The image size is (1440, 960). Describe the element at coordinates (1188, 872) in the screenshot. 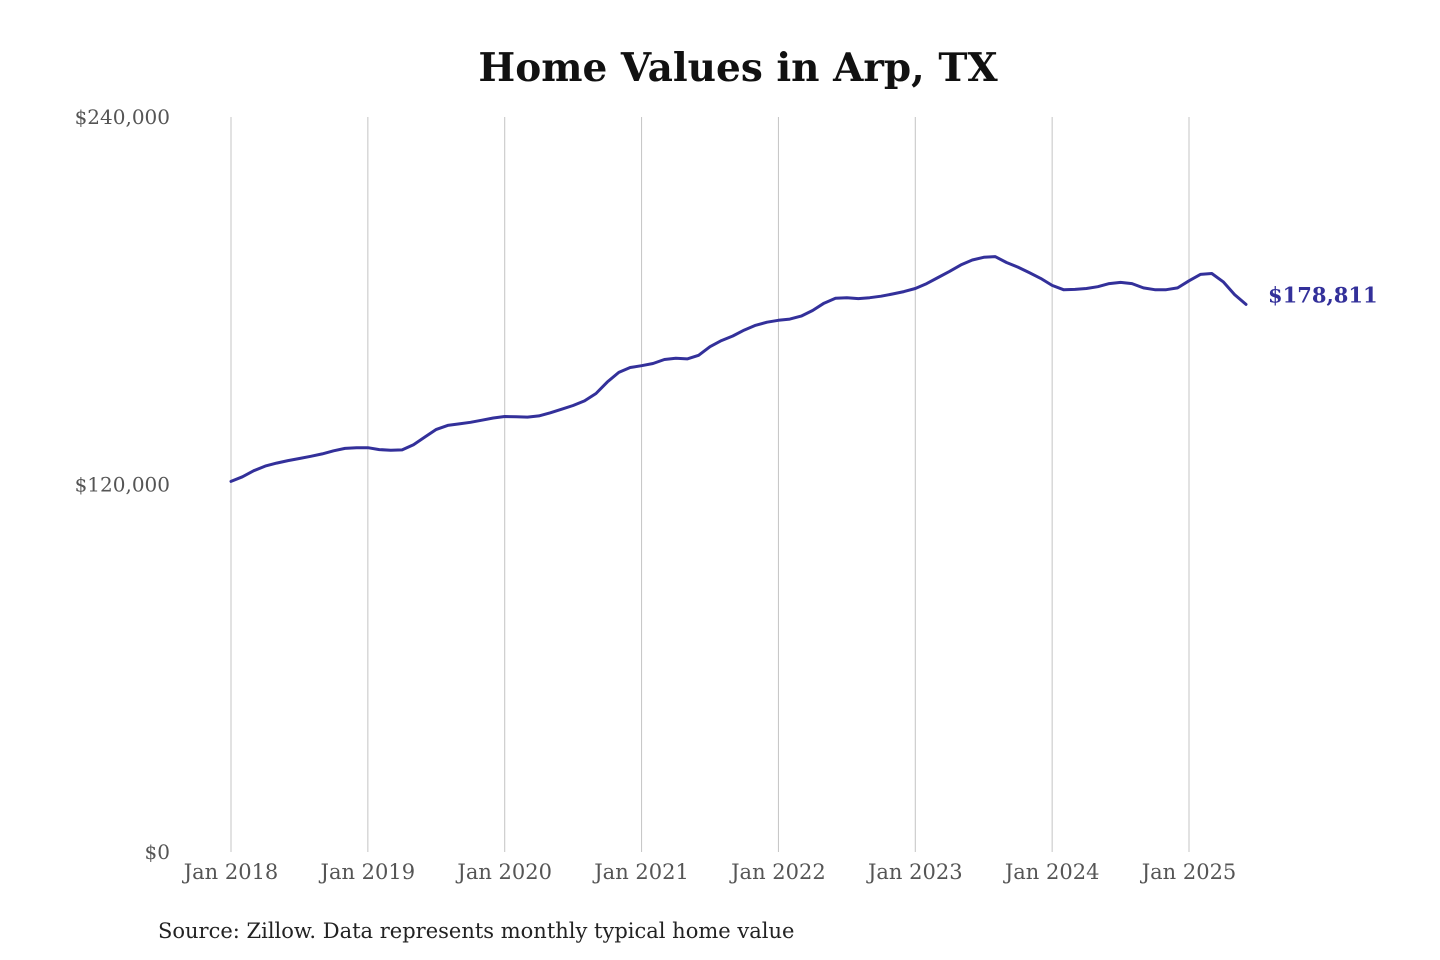

I see `x-tick-label: Jan 2025` at that location.